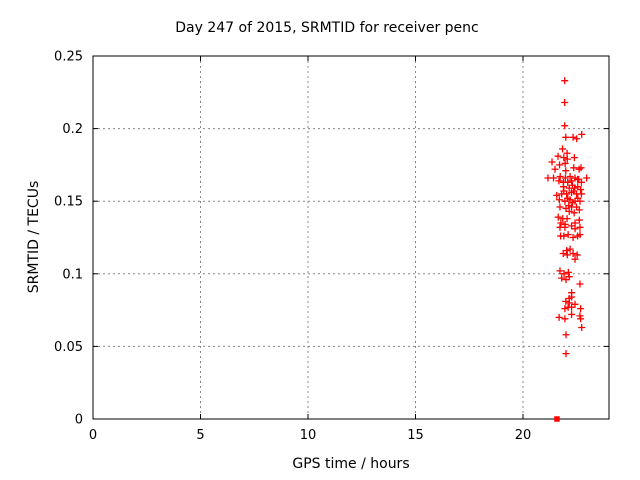 This screenshot has width=640, height=480. What do you see at coordinates (523, 435) in the screenshot?
I see `x-tick-label: 20` at bounding box center [523, 435].